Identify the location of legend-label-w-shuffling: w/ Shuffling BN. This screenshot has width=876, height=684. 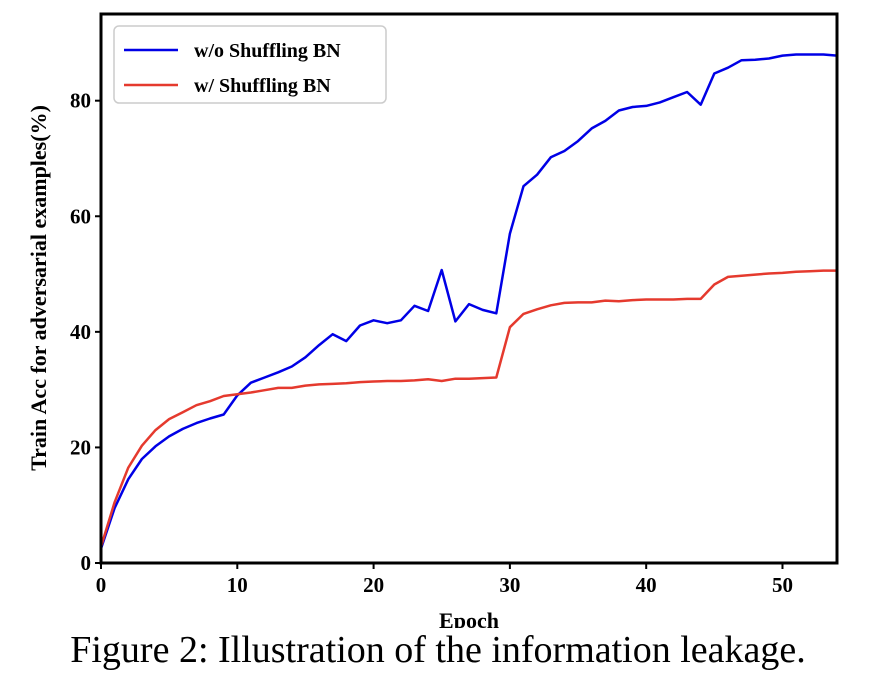
(262, 86).